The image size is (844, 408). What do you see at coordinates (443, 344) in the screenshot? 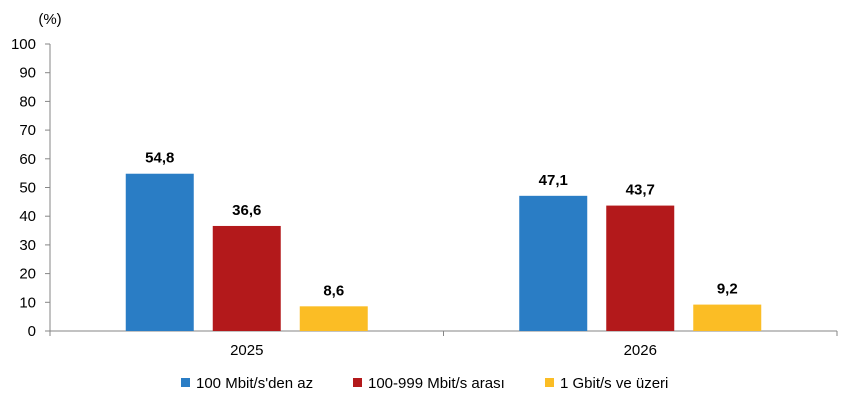
I see `x-axis: 2025 2026` at bounding box center [443, 344].